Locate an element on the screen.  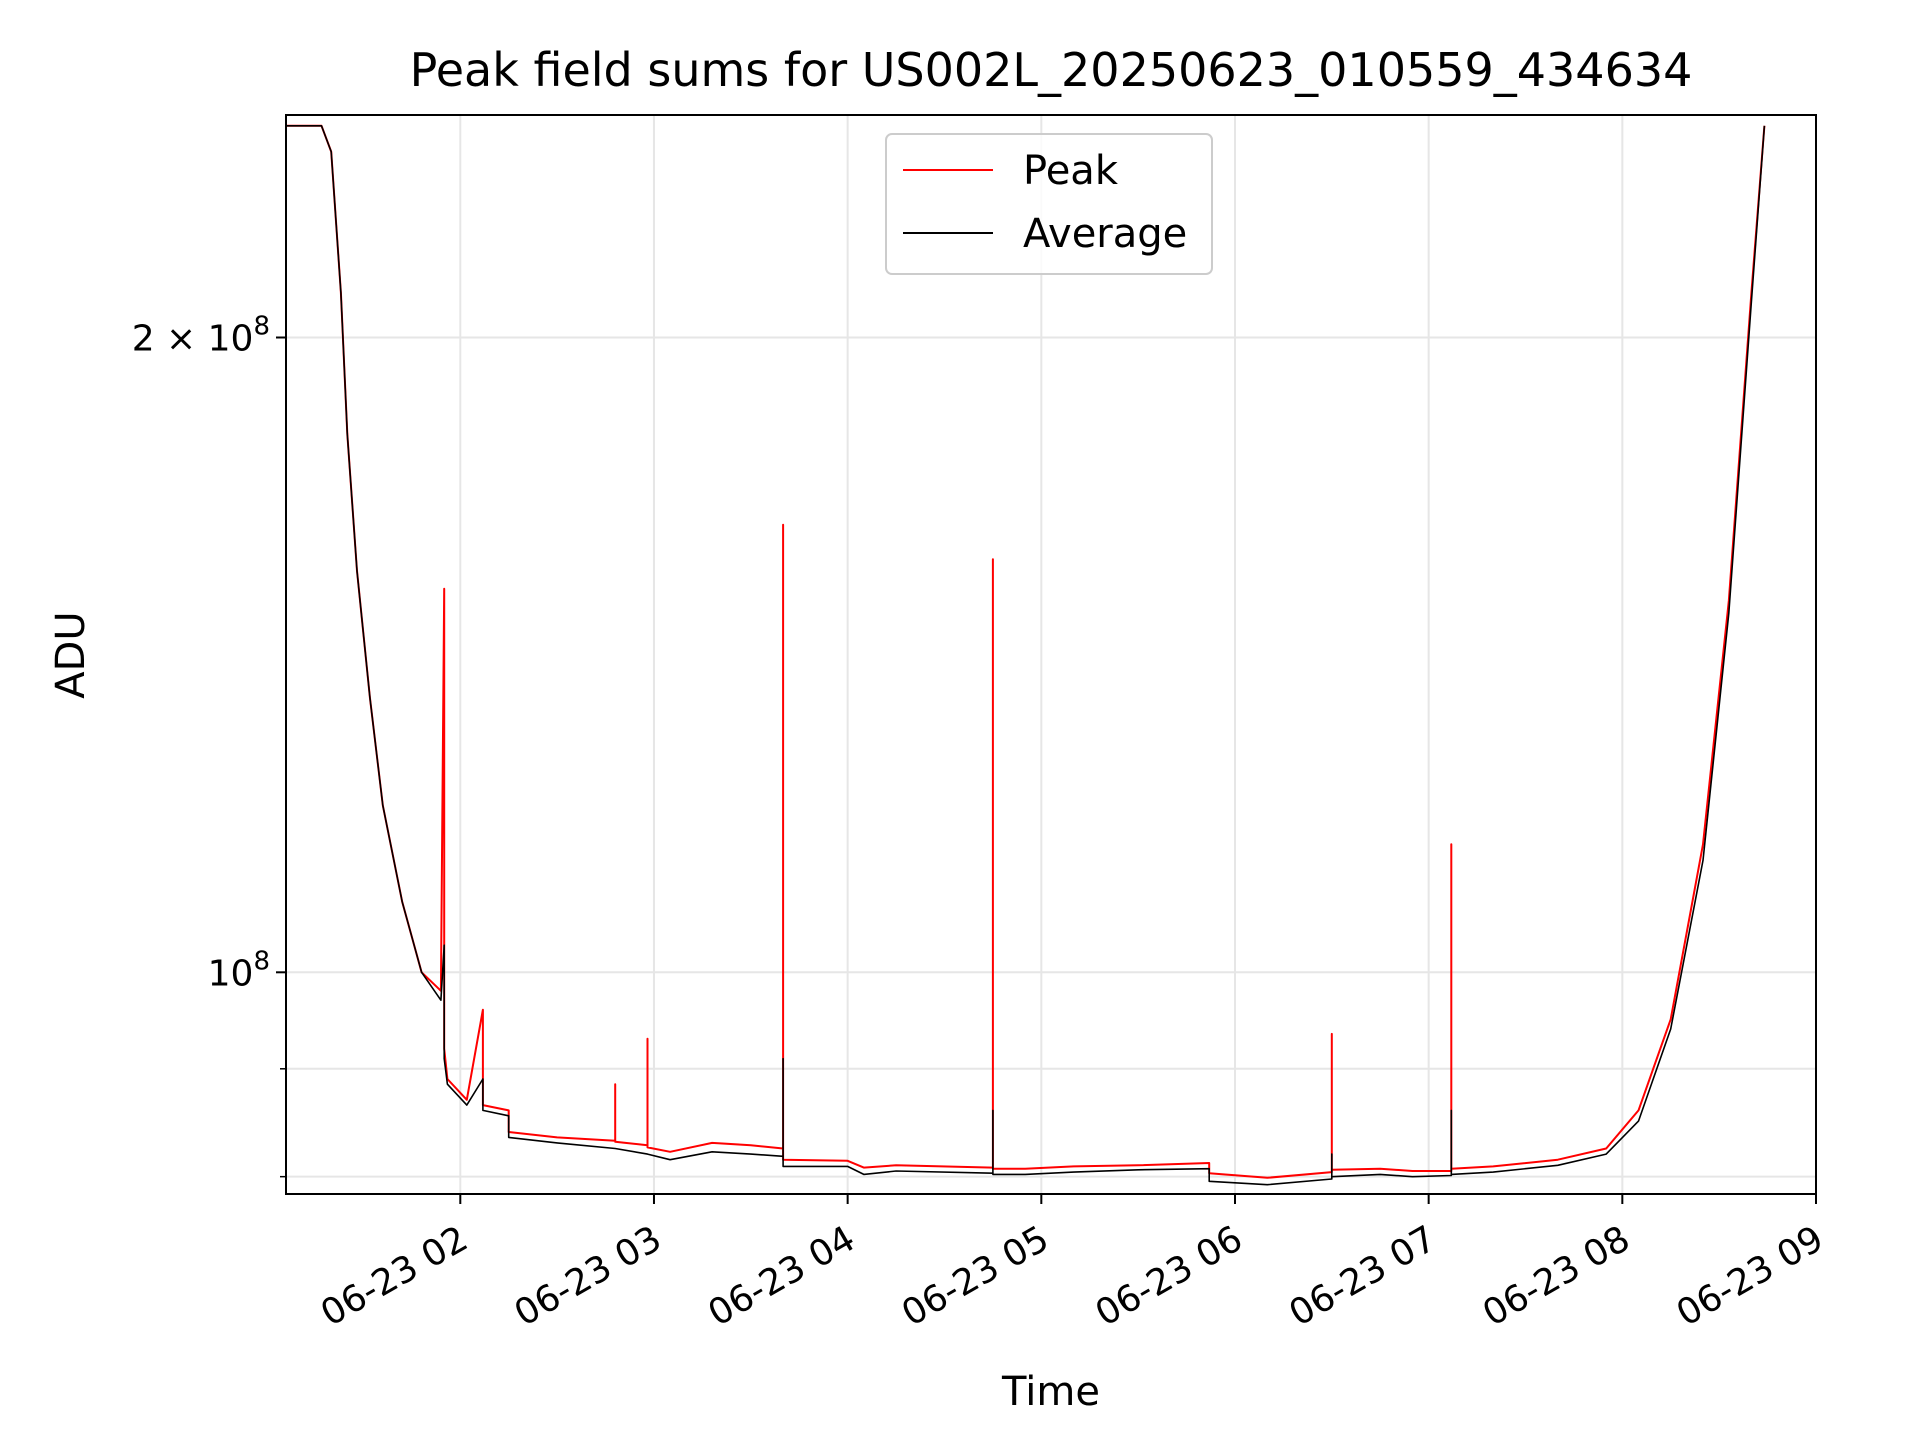
y-tick-label: 108 is located at coordinates (239, 970).